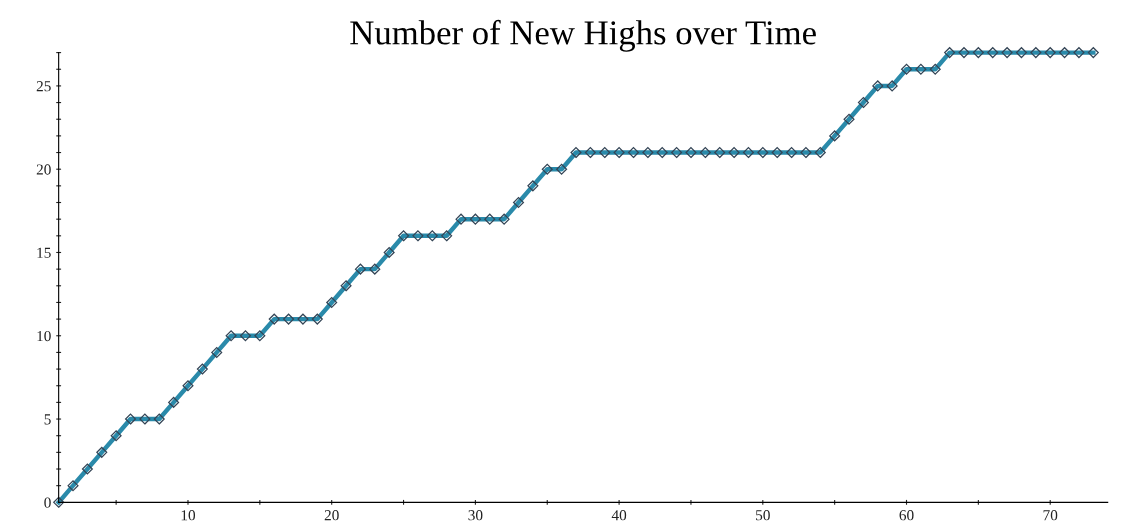  I want to click on x-tick-label: 50, so click(763, 515).